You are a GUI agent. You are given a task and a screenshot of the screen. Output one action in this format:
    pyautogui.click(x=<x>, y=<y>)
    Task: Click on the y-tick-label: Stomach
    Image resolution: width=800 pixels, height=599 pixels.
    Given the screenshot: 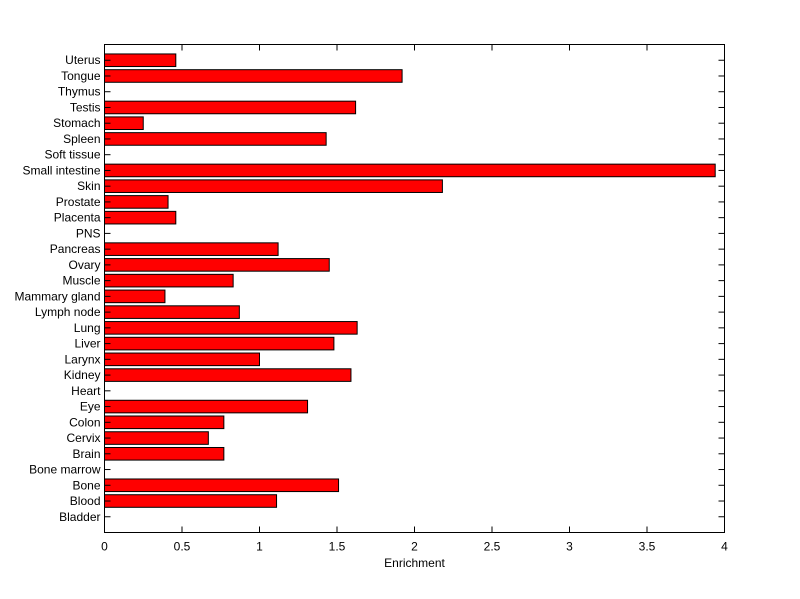 What is the action you would take?
    pyautogui.click(x=76, y=123)
    